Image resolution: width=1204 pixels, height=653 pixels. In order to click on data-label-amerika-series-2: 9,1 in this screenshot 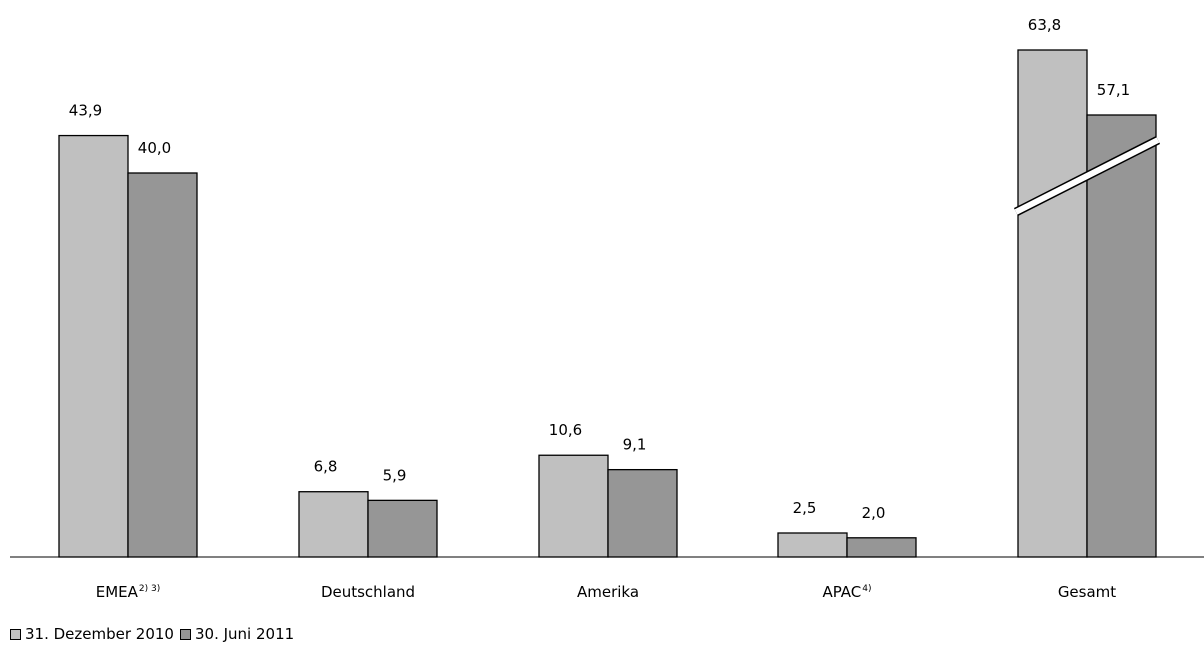, I will do `click(635, 445)`.